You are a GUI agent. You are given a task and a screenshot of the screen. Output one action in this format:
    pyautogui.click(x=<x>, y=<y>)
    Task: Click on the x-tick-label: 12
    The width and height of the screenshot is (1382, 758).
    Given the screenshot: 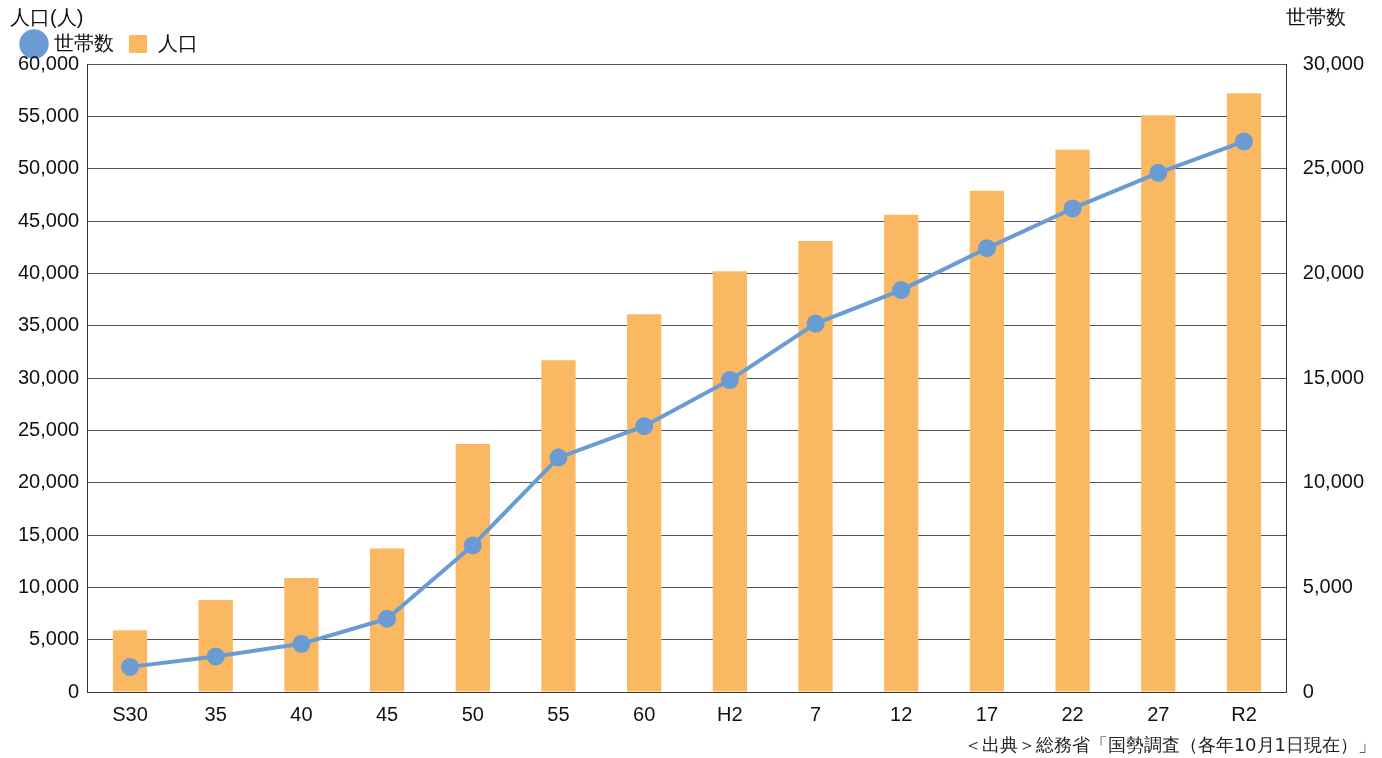 What is the action you would take?
    pyautogui.click(x=901, y=713)
    